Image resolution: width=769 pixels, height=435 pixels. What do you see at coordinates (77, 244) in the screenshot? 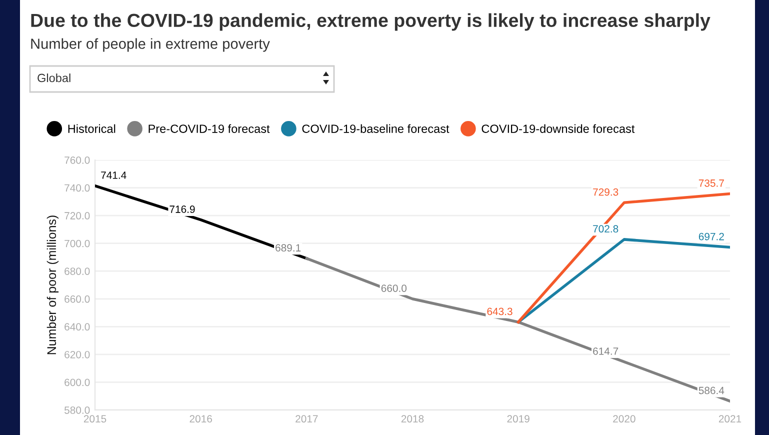
I see `y-tick-label: 700.0` at bounding box center [77, 244].